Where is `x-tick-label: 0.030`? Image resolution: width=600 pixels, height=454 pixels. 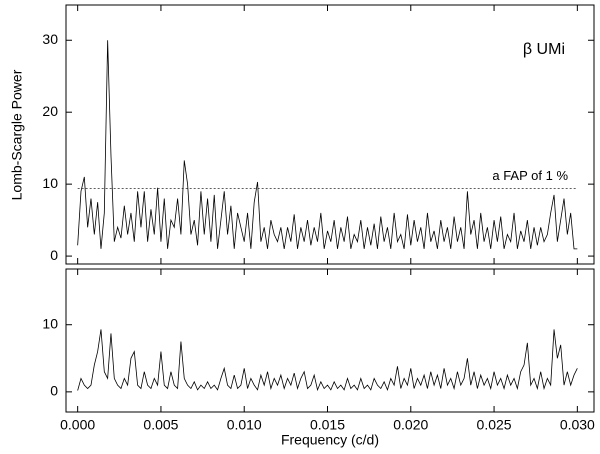 x-tick-label: 0.030 is located at coordinates (577, 425).